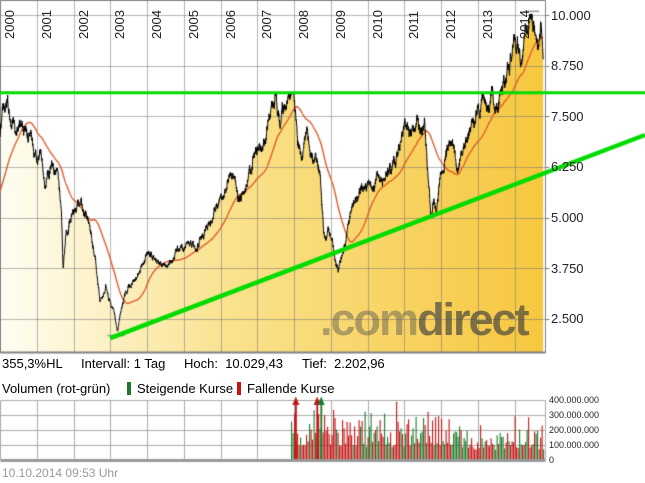 The height and width of the screenshot is (483, 645). What do you see at coordinates (552, 460) in the screenshot?
I see `volume-axis-tick-label: 0` at bounding box center [552, 460].